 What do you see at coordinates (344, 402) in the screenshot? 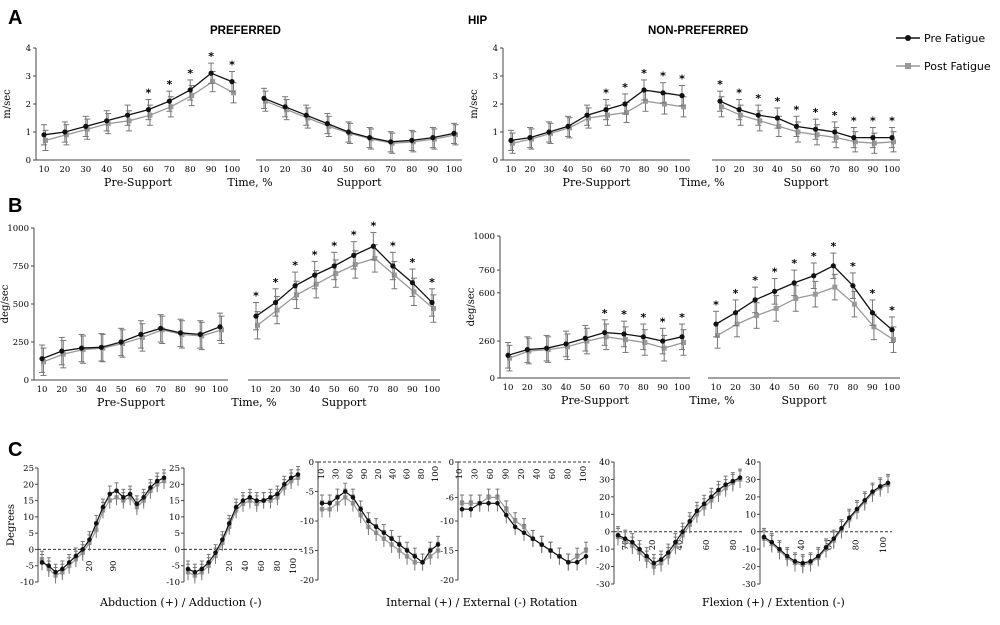
I see `x-label-support: Support` at bounding box center [344, 402].